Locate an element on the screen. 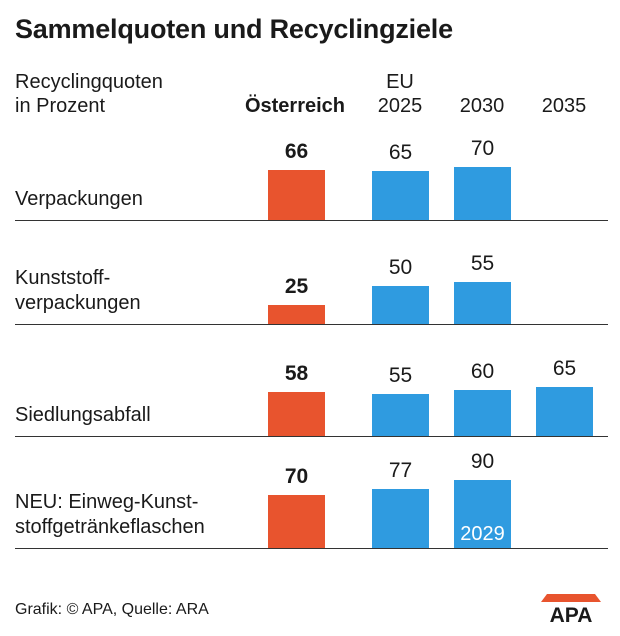  row-label-line: Siedlungsabfall is located at coordinates (83, 415).